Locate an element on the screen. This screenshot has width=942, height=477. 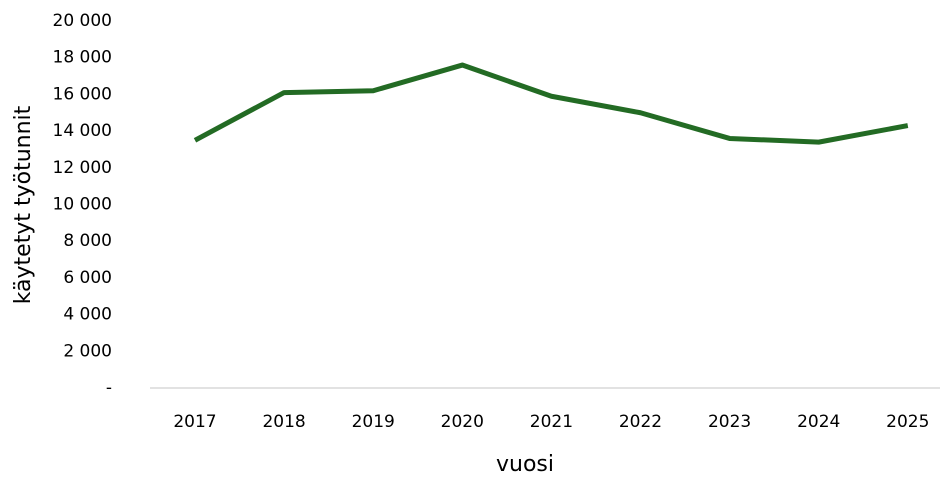
y-tick-label: 14 000 is located at coordinates (82, 131).